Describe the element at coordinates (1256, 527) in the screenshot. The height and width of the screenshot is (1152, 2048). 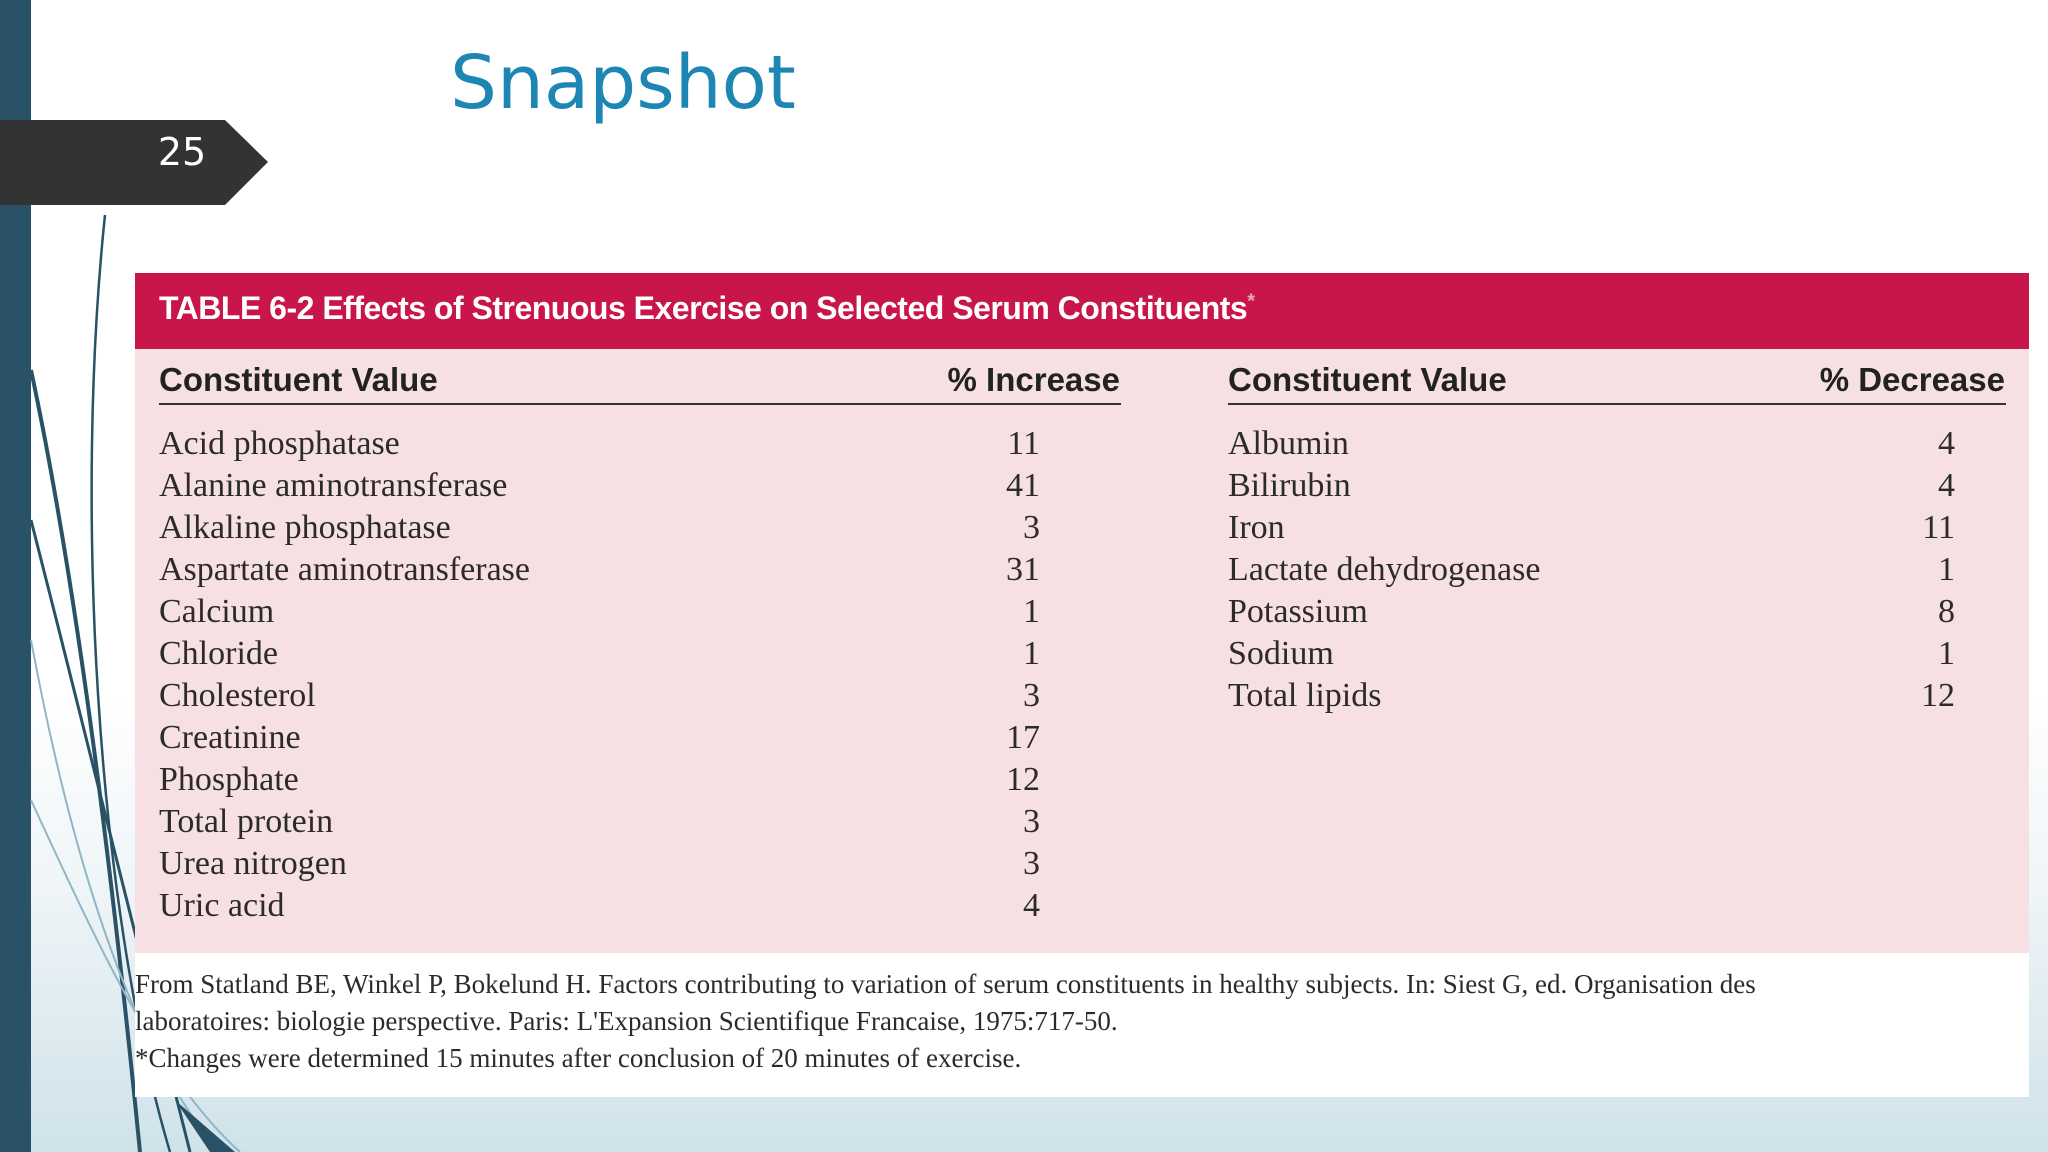
I see `table-row: Iron` at that location.